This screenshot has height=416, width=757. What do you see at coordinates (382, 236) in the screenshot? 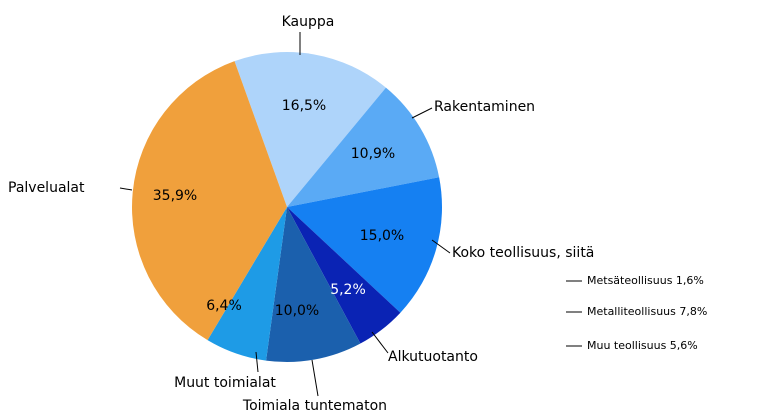
I see `value-label: 15,0%` at bounding box center [382, 236].